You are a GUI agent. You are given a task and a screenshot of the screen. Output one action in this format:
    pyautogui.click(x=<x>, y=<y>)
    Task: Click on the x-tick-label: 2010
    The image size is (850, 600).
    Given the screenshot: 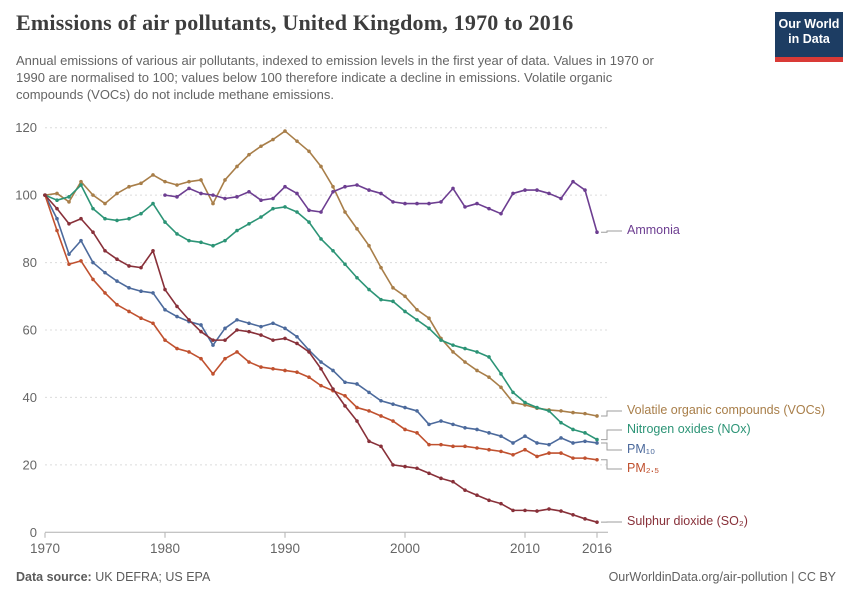 What is the action you would take?
    pyautogui.click(x=525, y=548)
    